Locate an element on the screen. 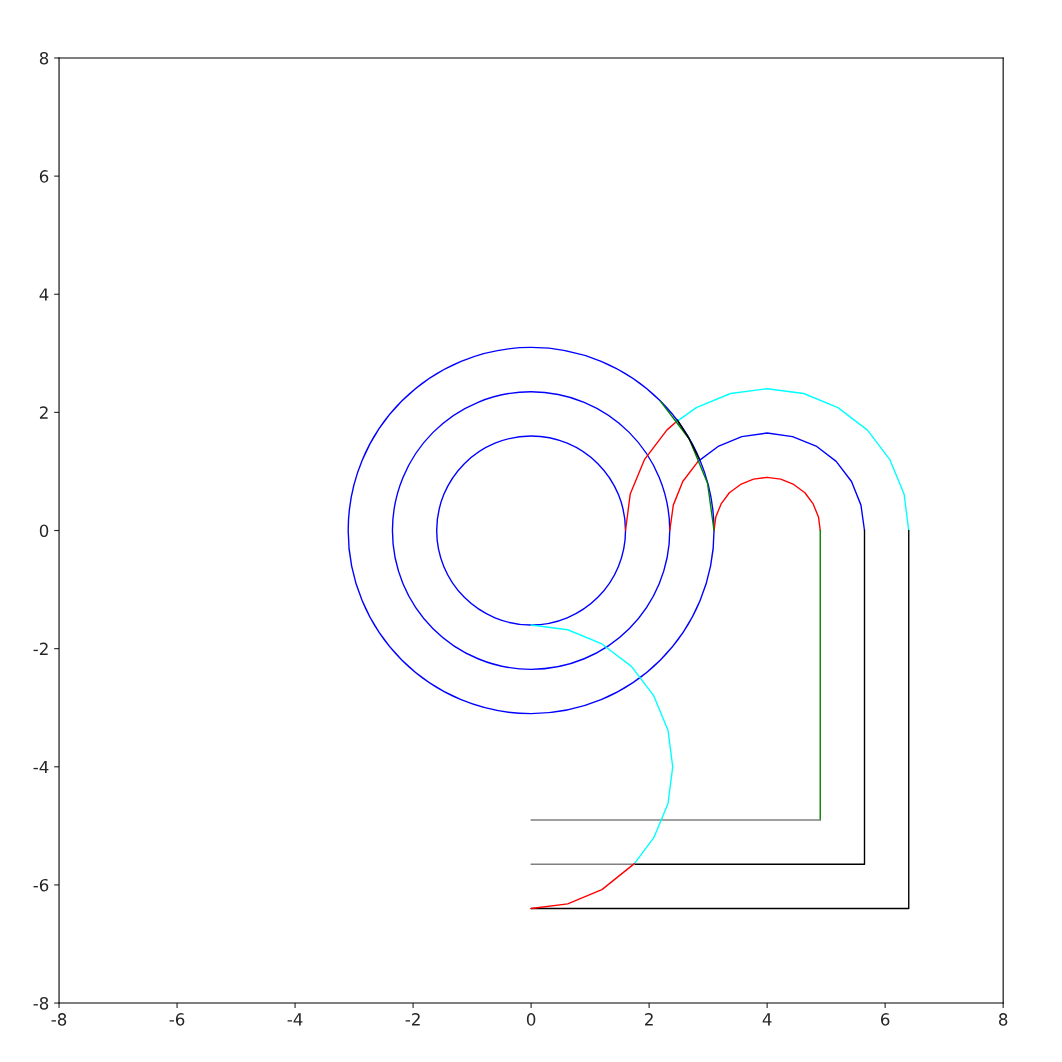 Image resolution: width=1062 pixels, height=1062 pixels. y-tick-label: 8 is located at coordinates (44, 58).